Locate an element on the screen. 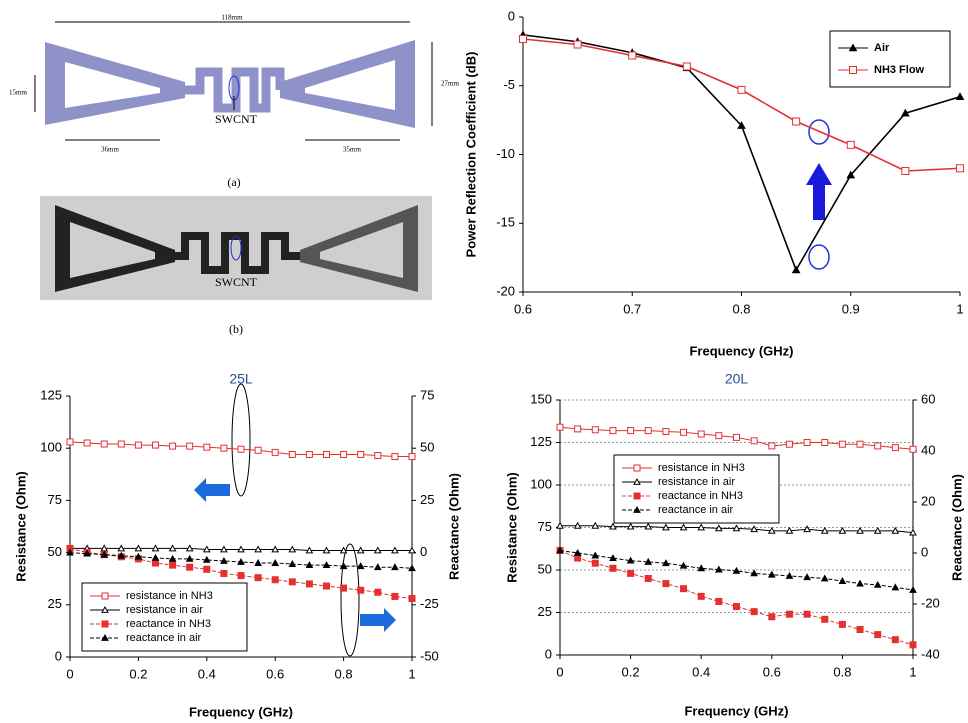 Image resolution: width=968 pixels, height=723 pixels. x-tick-label: 0 is located at coordinates (69, 673).